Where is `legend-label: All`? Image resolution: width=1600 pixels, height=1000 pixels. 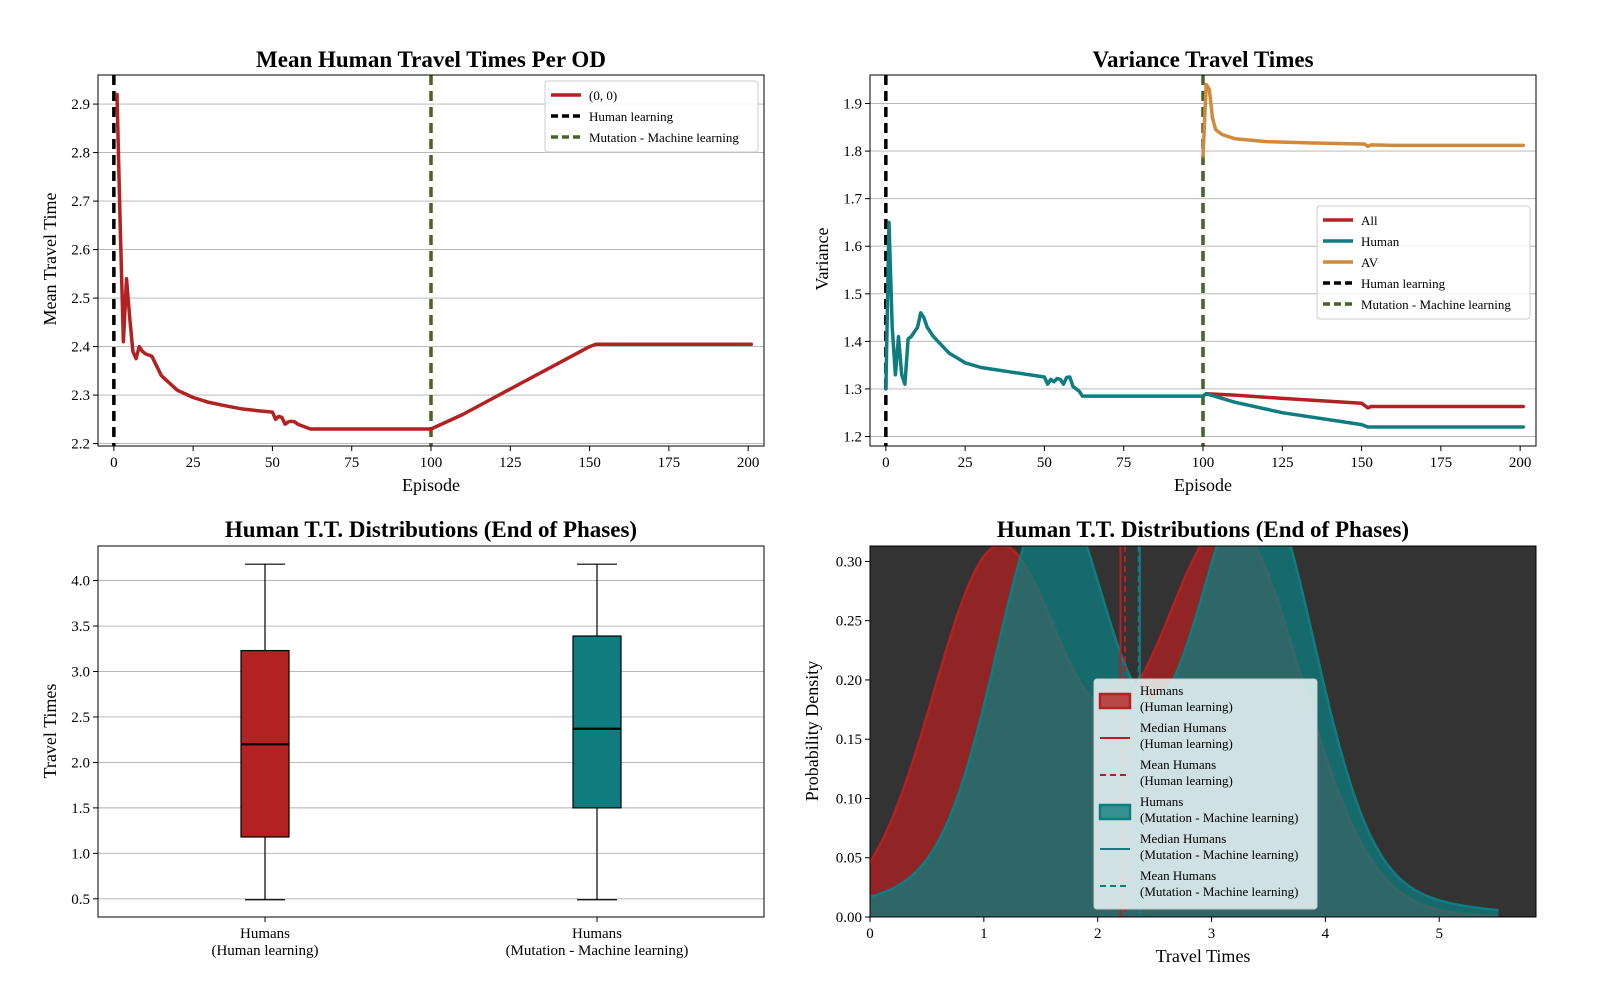 legend-label: All is located at coordinates (1369, 220).